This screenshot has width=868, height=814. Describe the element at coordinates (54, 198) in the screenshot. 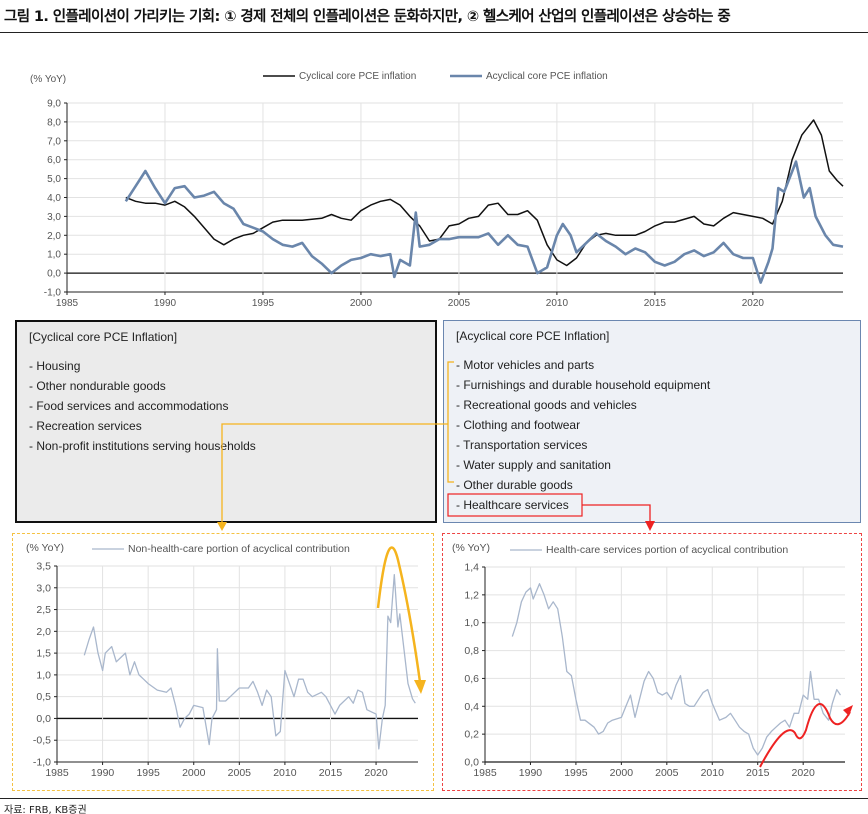

I see `y-tick-label: 4,0` at that location.